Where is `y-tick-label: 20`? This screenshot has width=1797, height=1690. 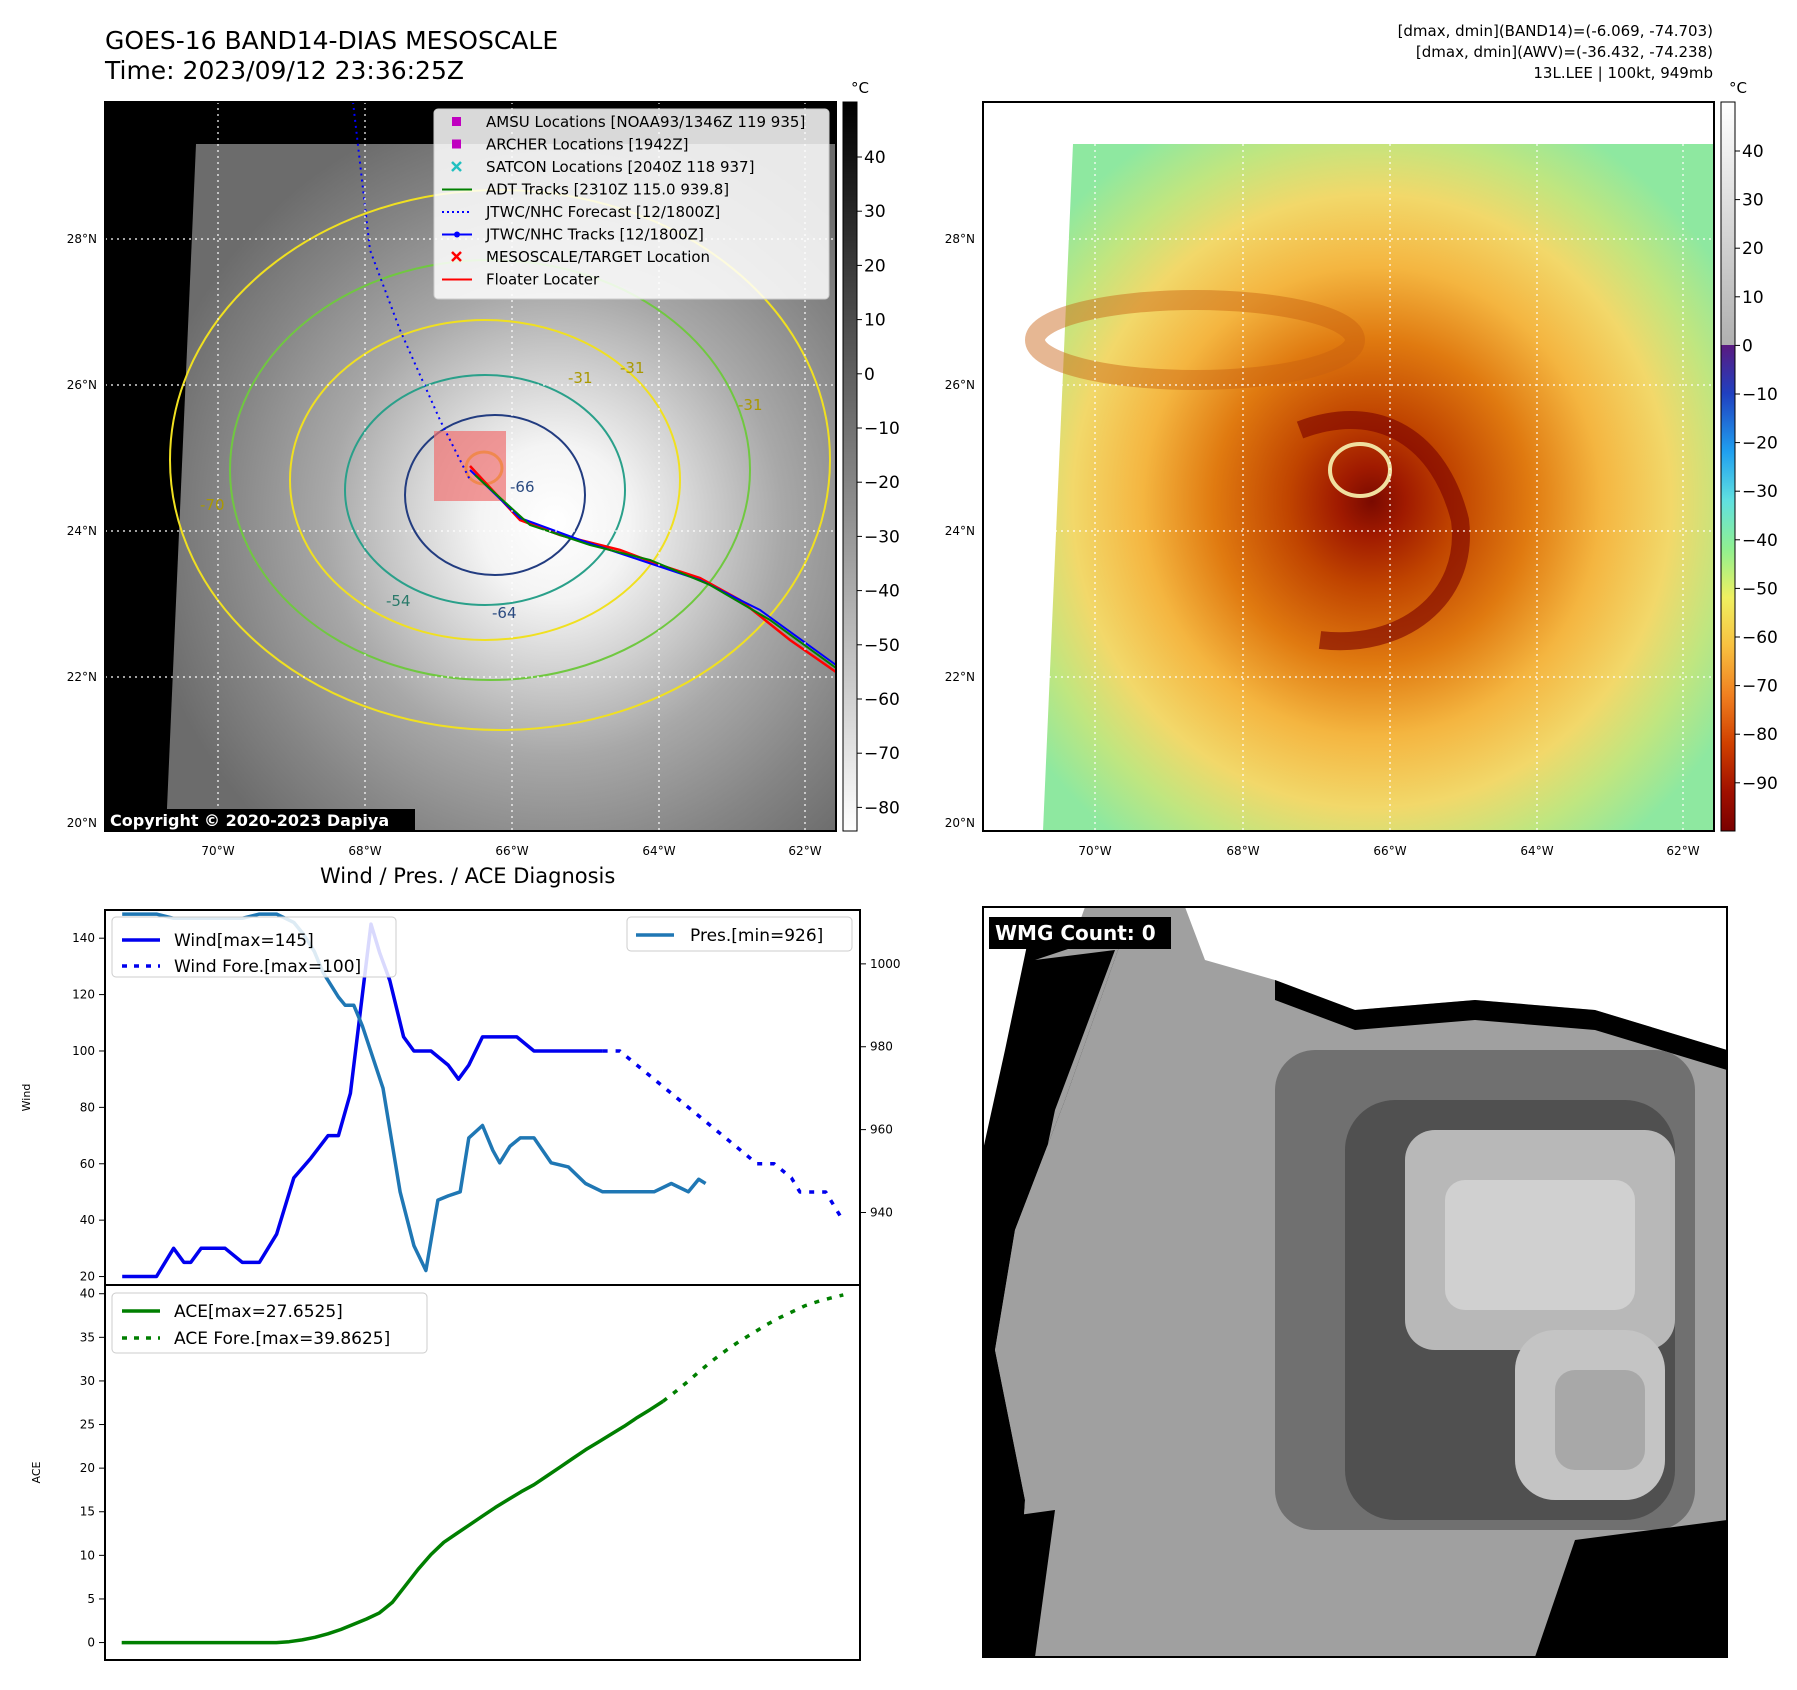 y-tick-label: 20 is located at coordinates (87, 1468).